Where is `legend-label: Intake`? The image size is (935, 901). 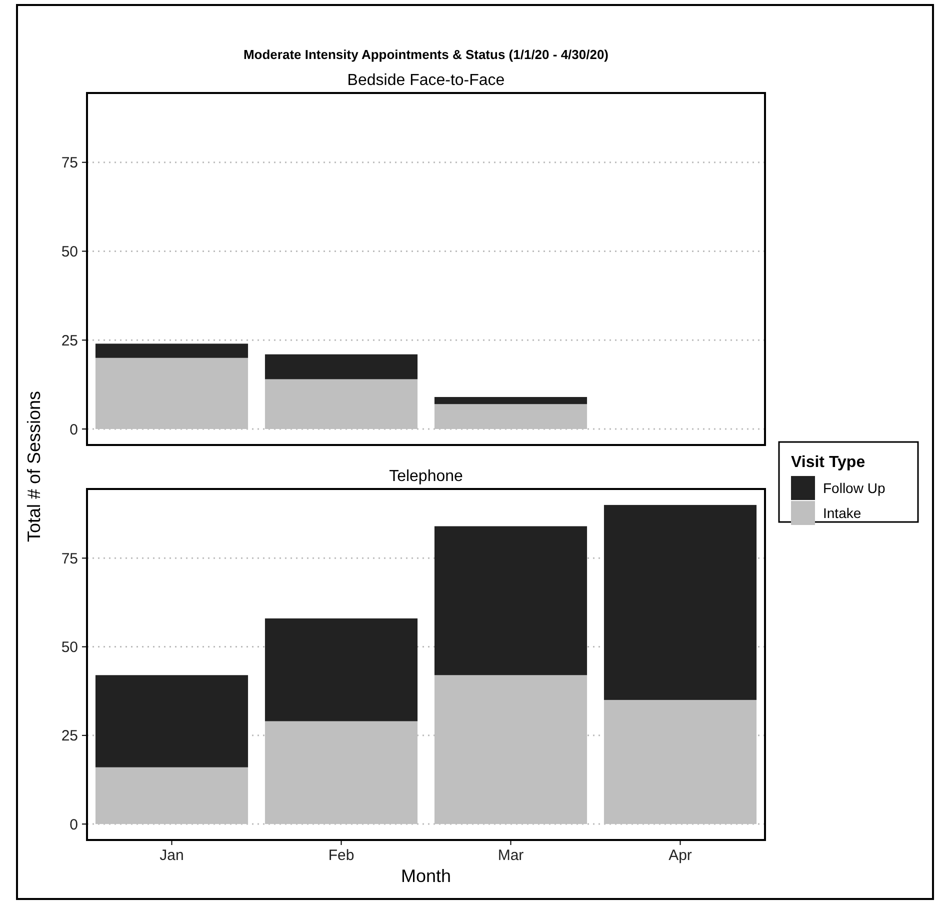
legend-label: Intake is located at coordinates (842, 512).